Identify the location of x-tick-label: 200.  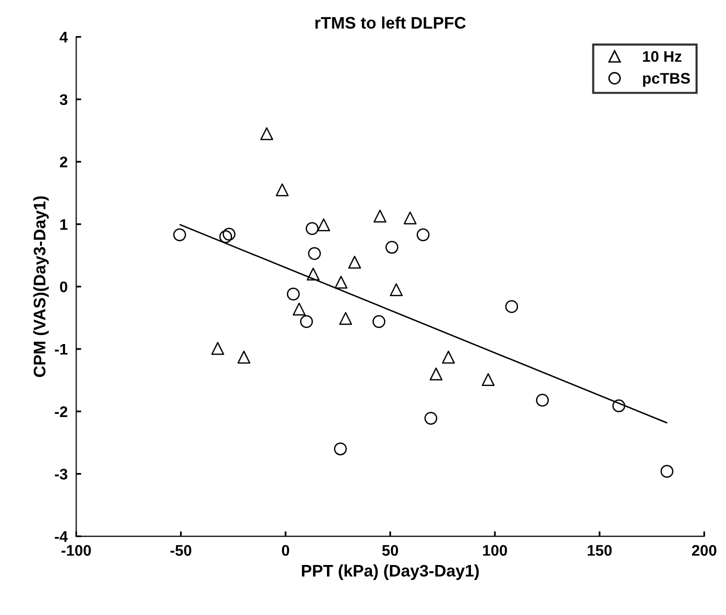
(704, 550).